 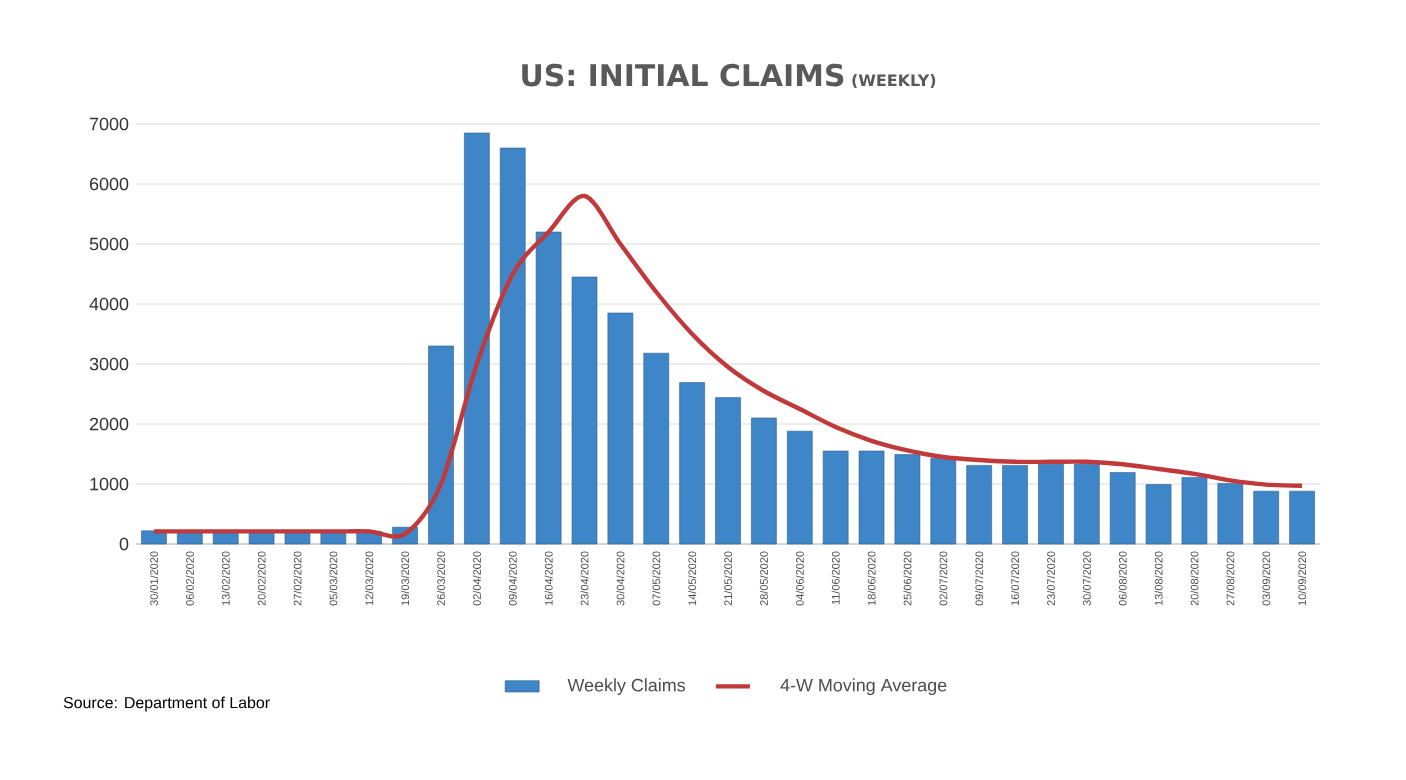 I want to click on y-tick-label: 5000, so click(x=109, y=244).